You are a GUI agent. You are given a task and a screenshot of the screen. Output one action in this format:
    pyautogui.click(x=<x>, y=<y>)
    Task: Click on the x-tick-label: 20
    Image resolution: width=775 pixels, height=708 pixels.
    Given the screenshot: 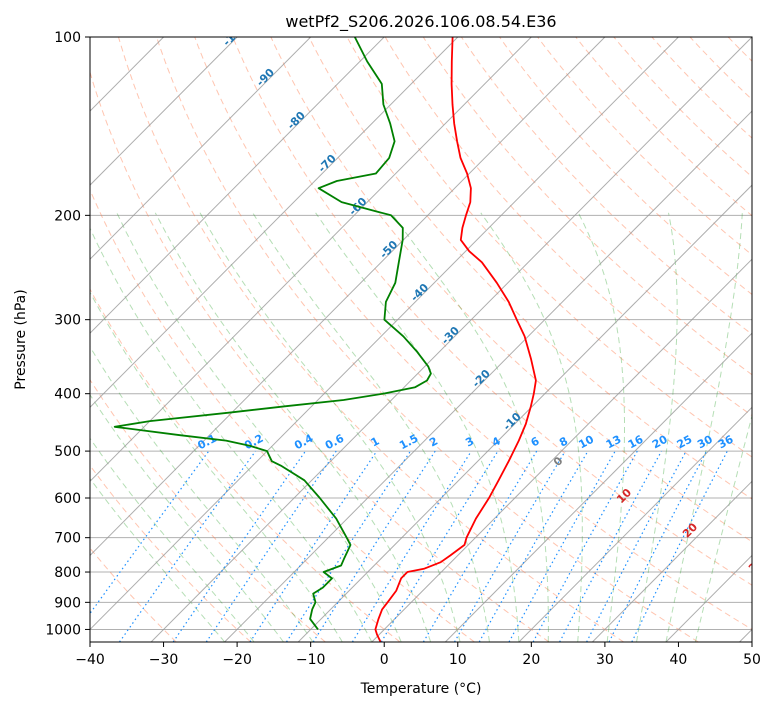 What is the action you would take?
    pyautogui.click(x=531, y=660)
    